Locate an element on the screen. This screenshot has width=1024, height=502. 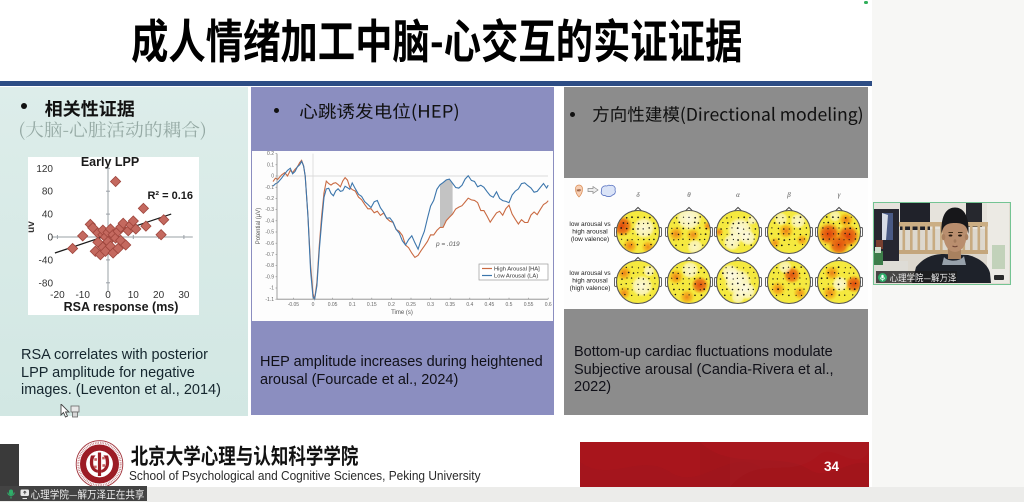
svg-text: 34 is located at coordinates (832, 466).